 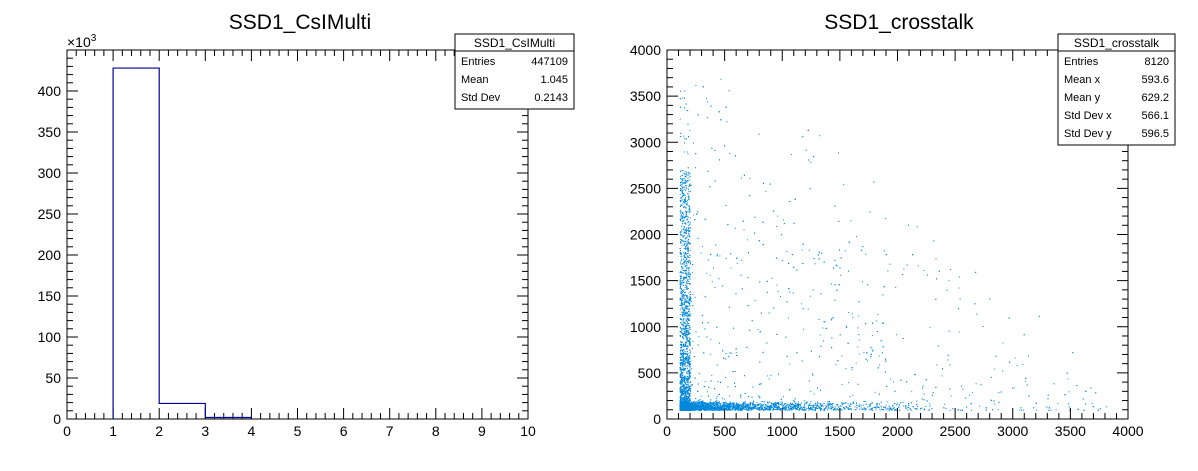 What do you see at coordinates (113, 431) in the screenshot?
I see `x-tick-label: 1` at bounding box center [113, 431].